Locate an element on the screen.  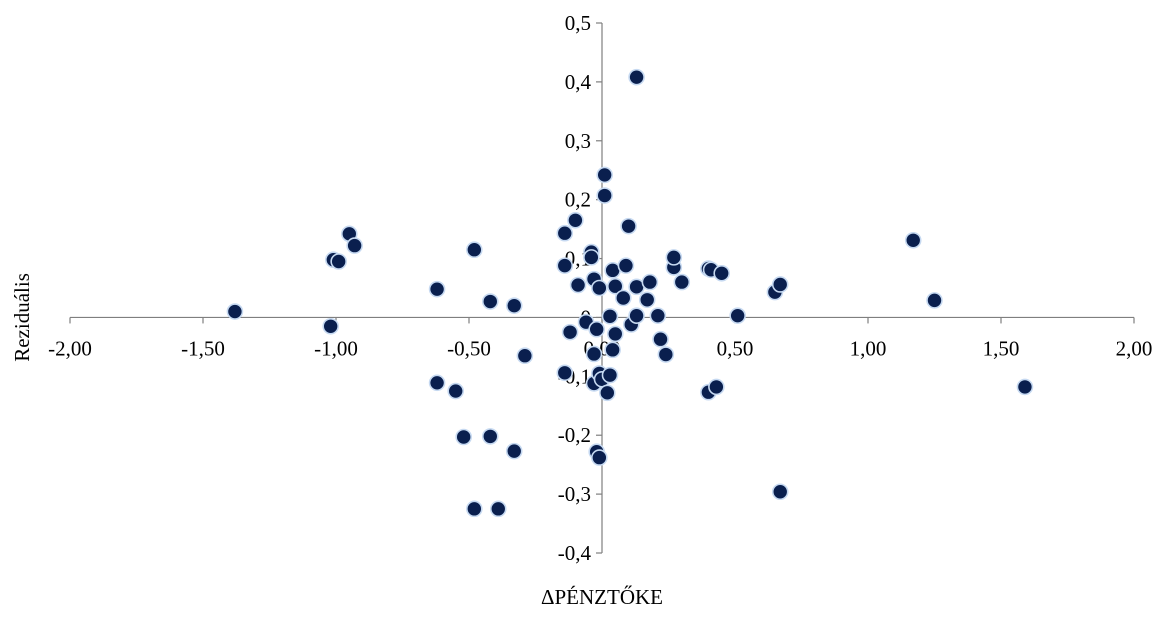
x-tick-label: -1,00 is located at coordinates (336, 348).